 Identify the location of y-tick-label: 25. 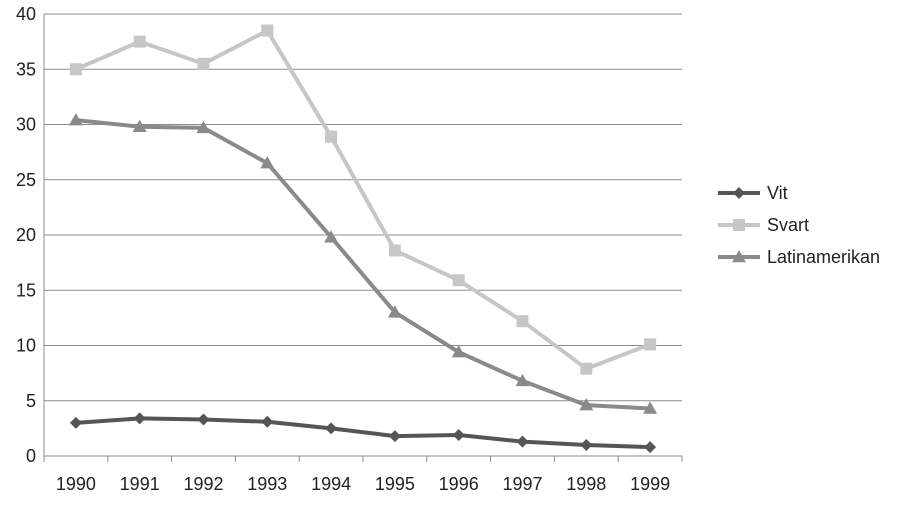
(26, 180).